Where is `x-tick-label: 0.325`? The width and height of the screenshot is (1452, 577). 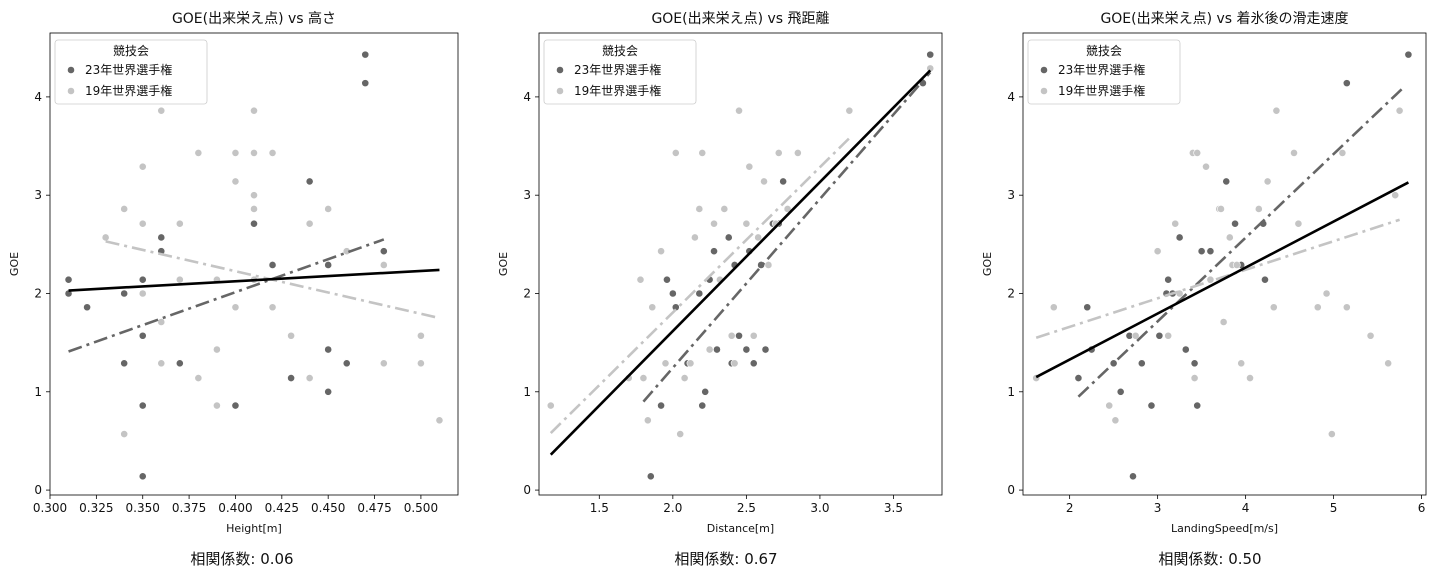 x-tick-label: 0.325 is located at coordinates (96, 508).